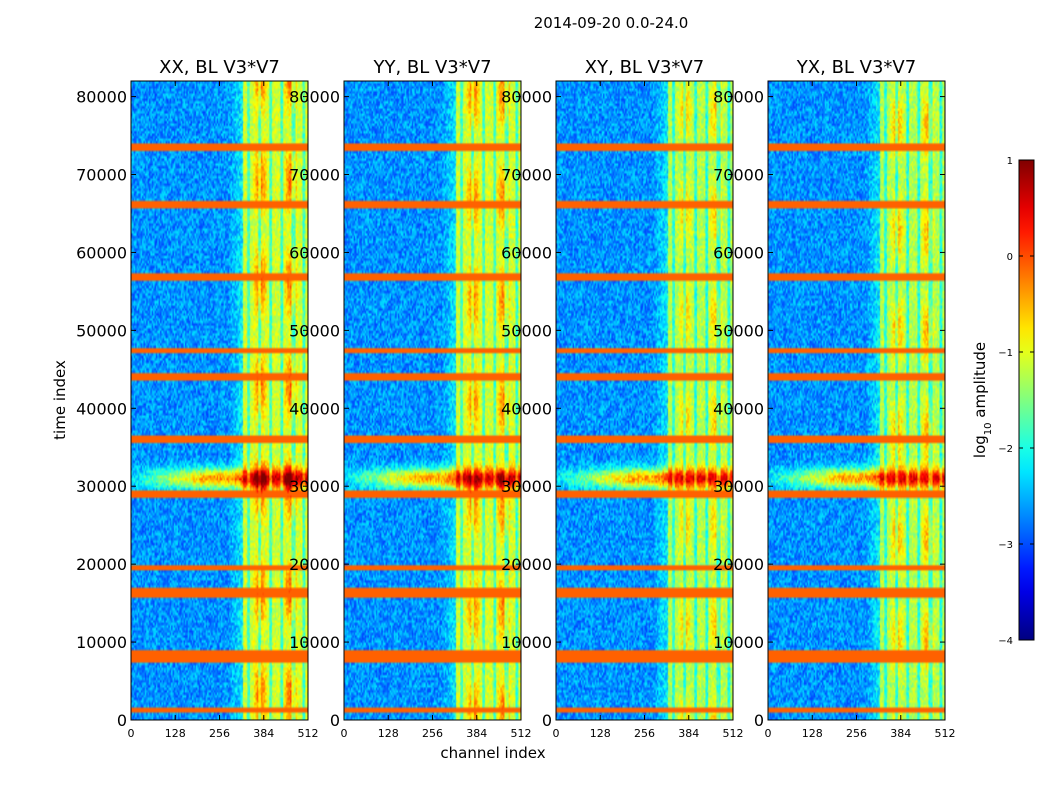  What do you see at coordinates (1026, 400) in the screenshot?
I see `colorbar-gradient` at bounding box center [1026, 400].